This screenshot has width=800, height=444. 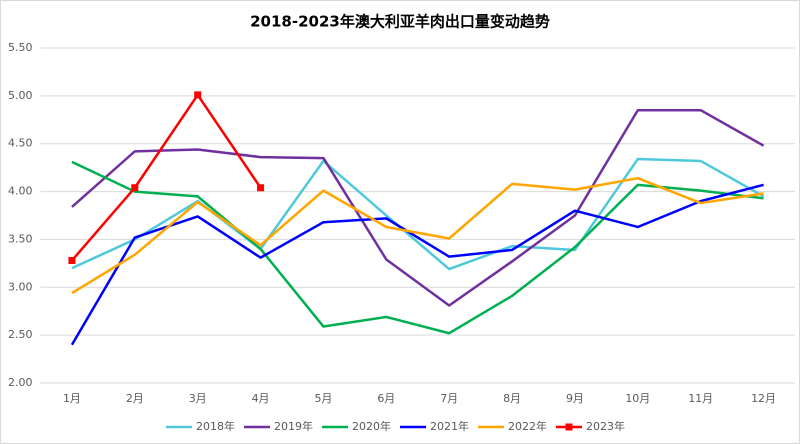 What do you see at coordinates (449, 426) in the screenshot?
I see `legend-label: 2021年` at bounding box center [449, 426].